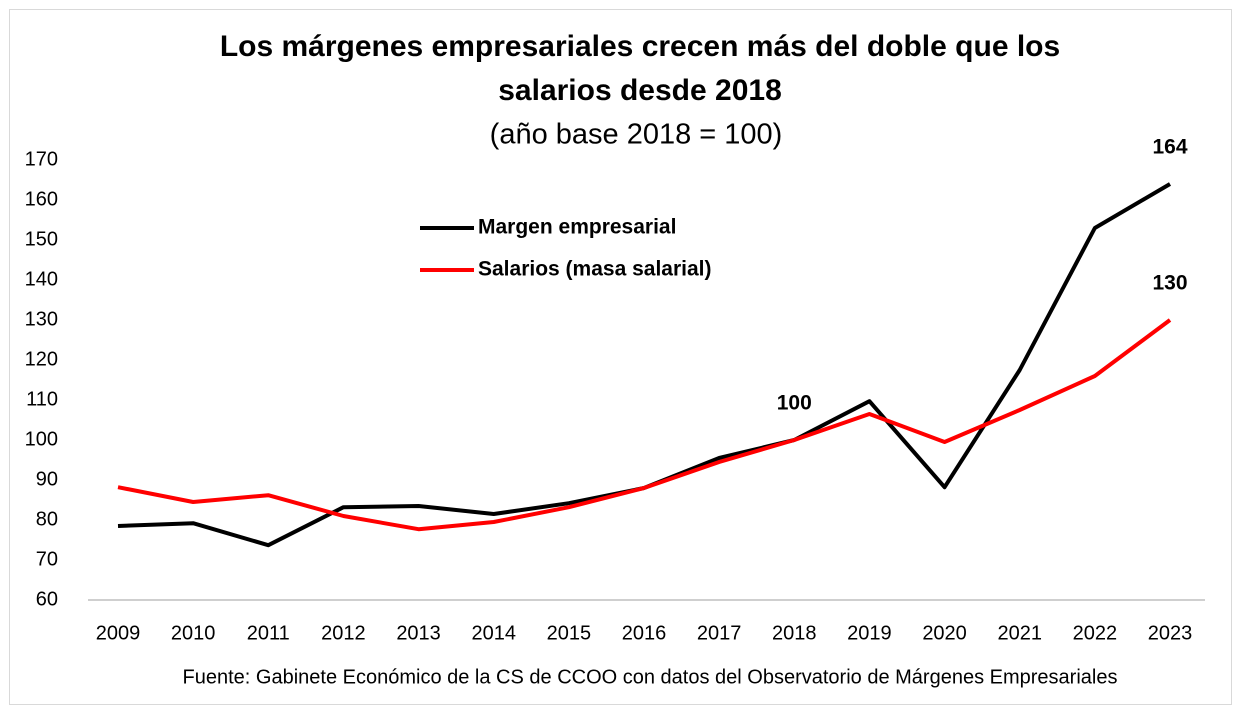 Image resolution: width=1233 pixels, height=706 pixels. I want to click on y-tick-label: 120, so click(41, 359).